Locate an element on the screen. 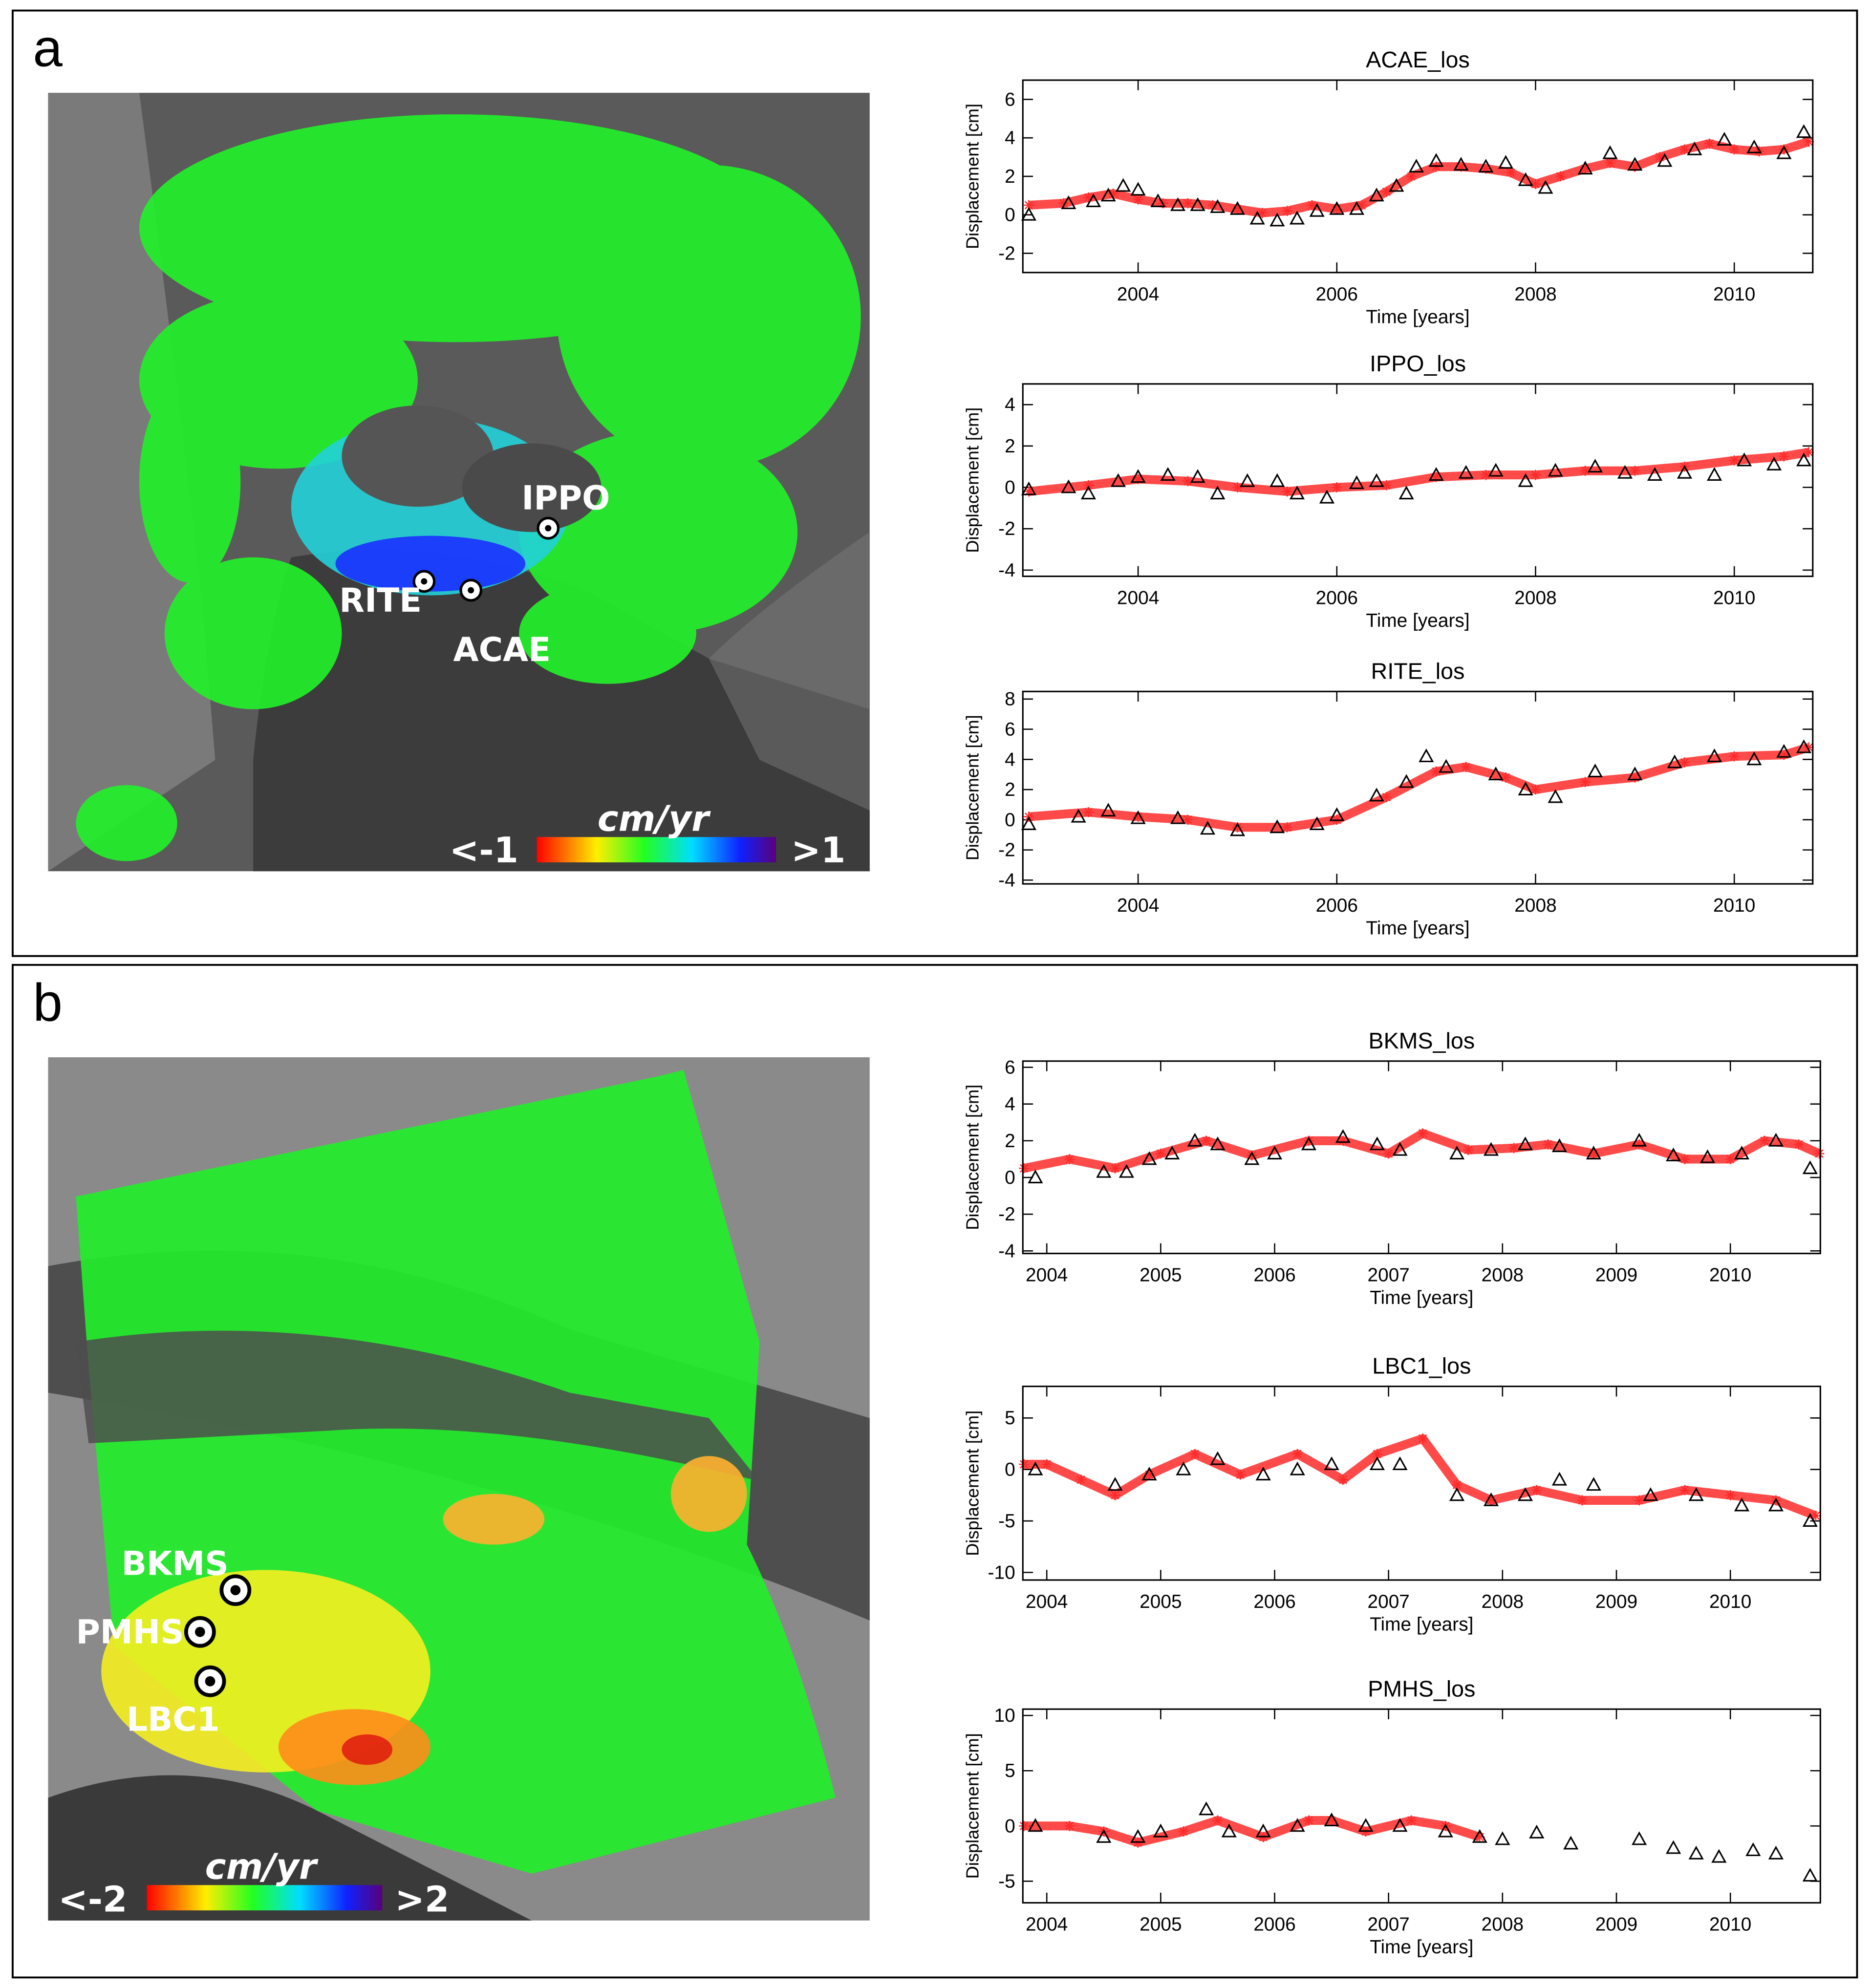 The width and height of the screenshot is (1871, 1988). x-tick-label: 2005 is located at coordinates (1161, 1601).